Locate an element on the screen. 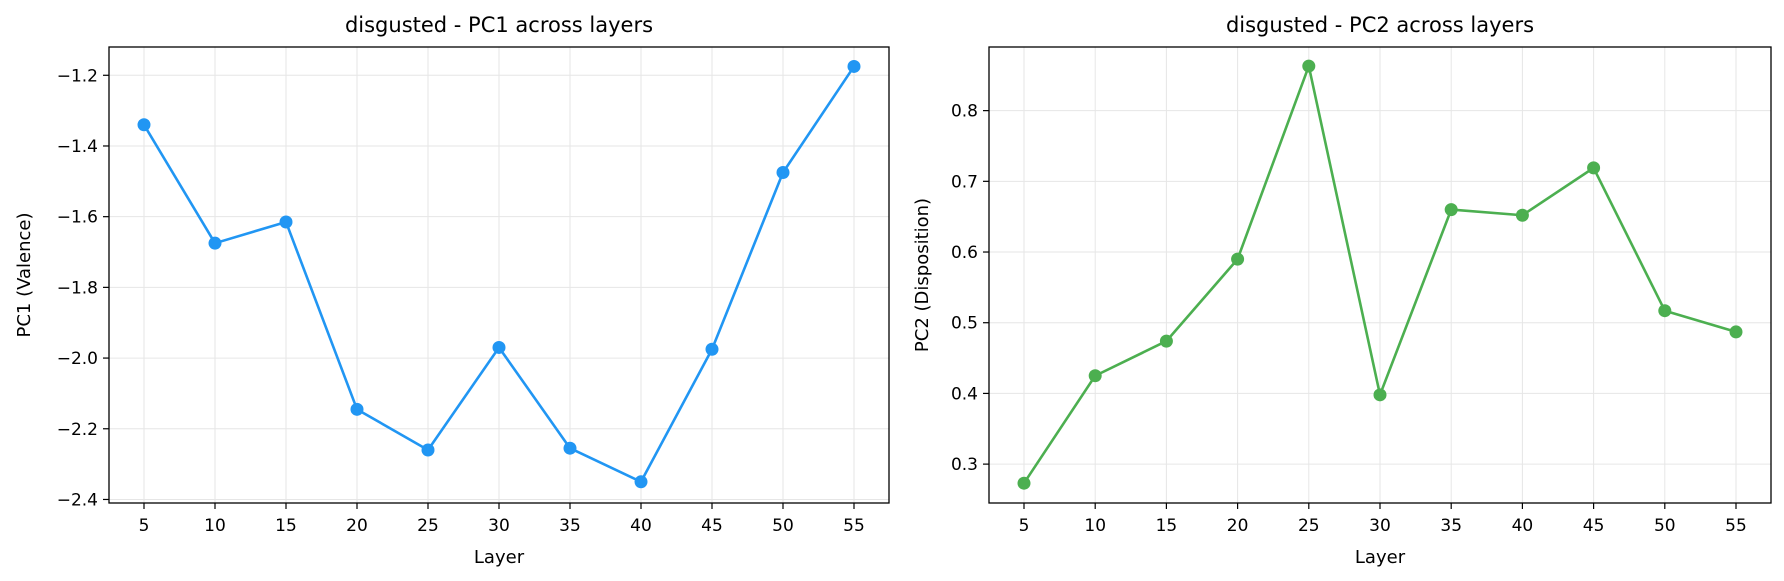 The image size is (1784, 581). chart2-ytick-label: 0.8 is located at coordinates (964, 112).